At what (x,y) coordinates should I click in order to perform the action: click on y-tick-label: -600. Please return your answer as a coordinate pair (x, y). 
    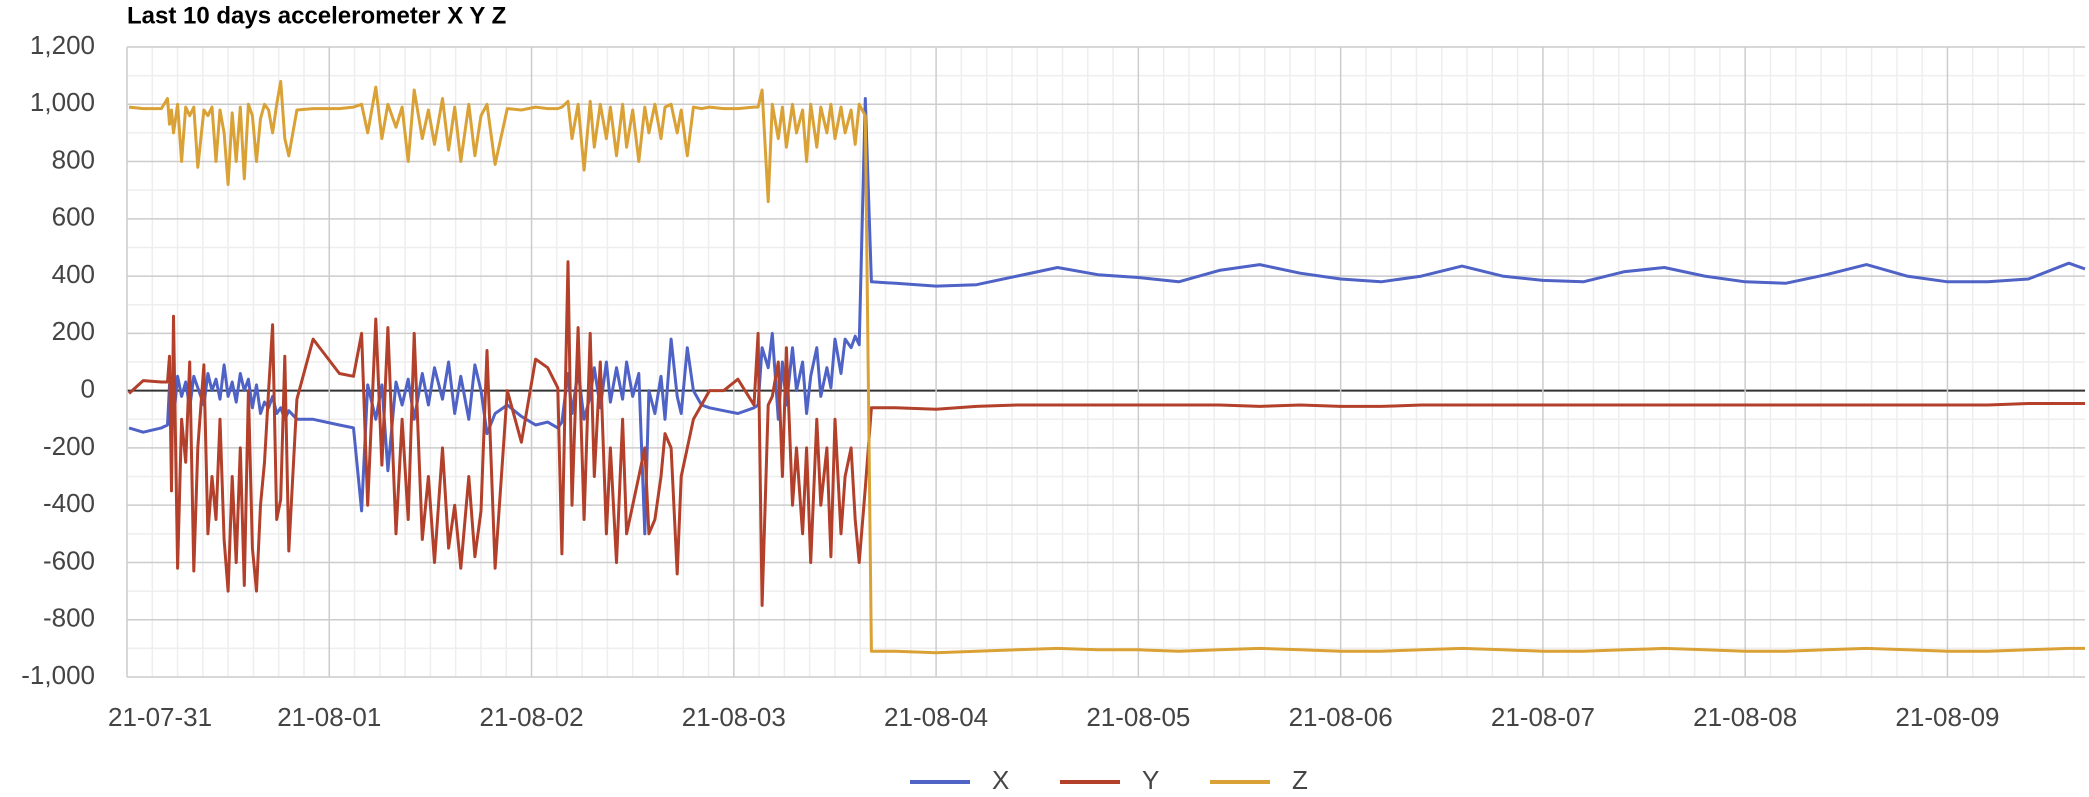
    Looking at the image, I should click on (69, 560).